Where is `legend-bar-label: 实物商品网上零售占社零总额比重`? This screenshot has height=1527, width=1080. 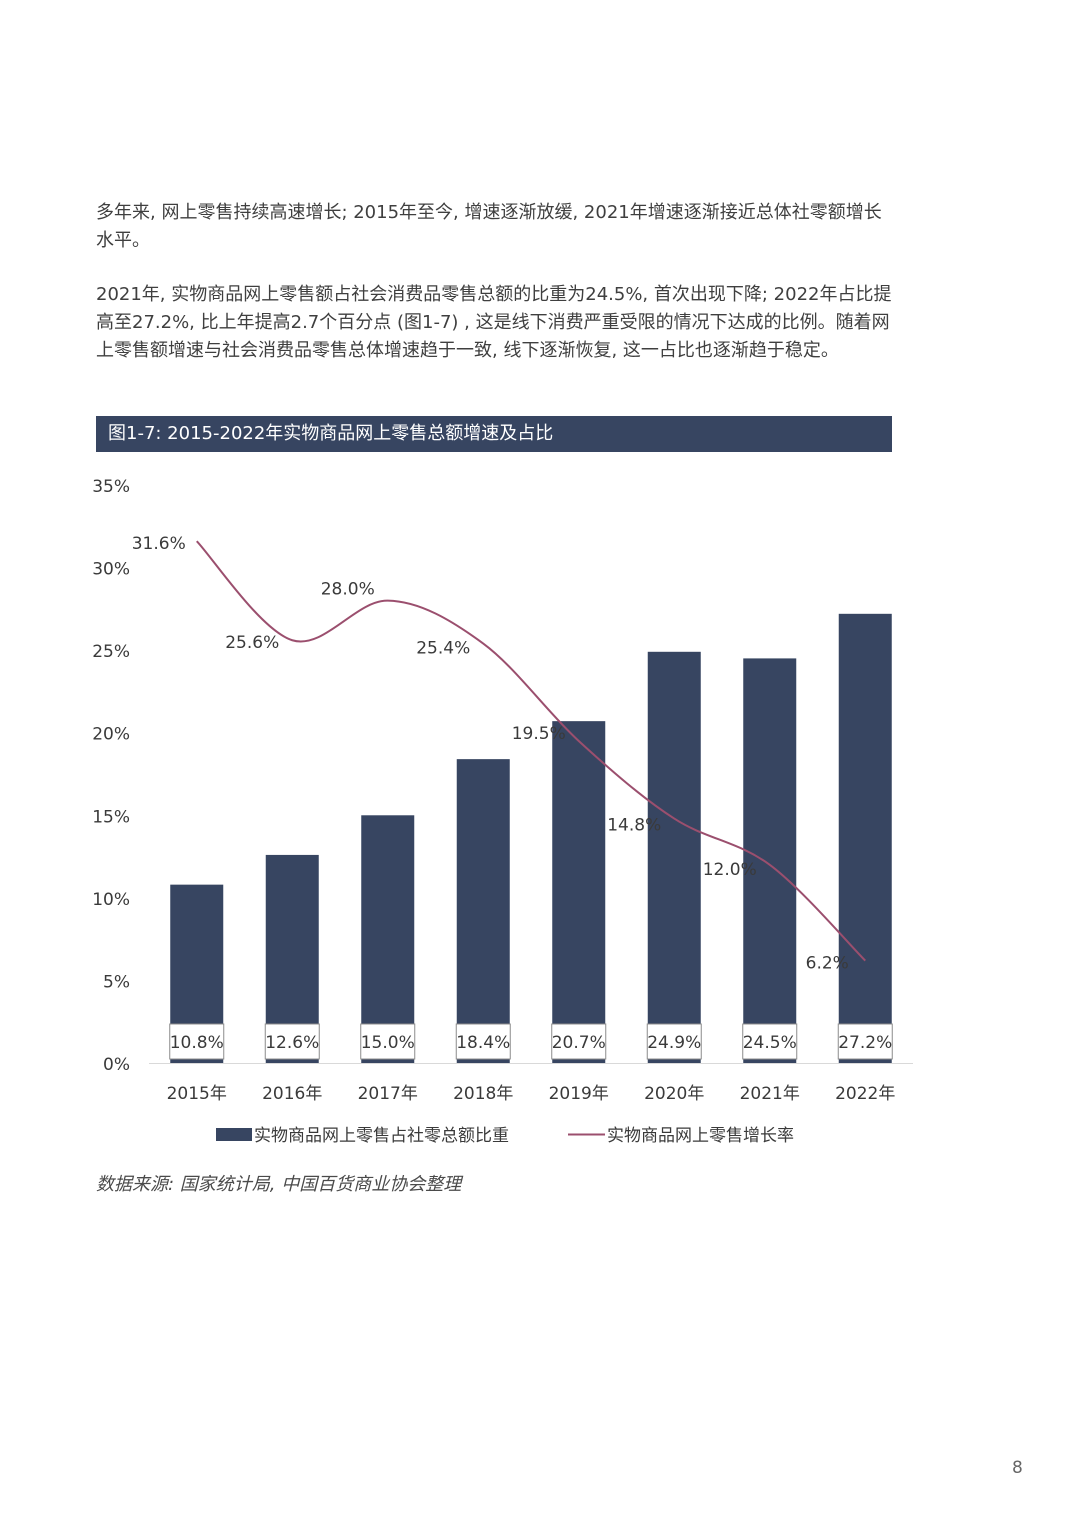 legend-bar-label: 实物商品网上零售占社零总额比重 is located at coordinates (381, 1136).